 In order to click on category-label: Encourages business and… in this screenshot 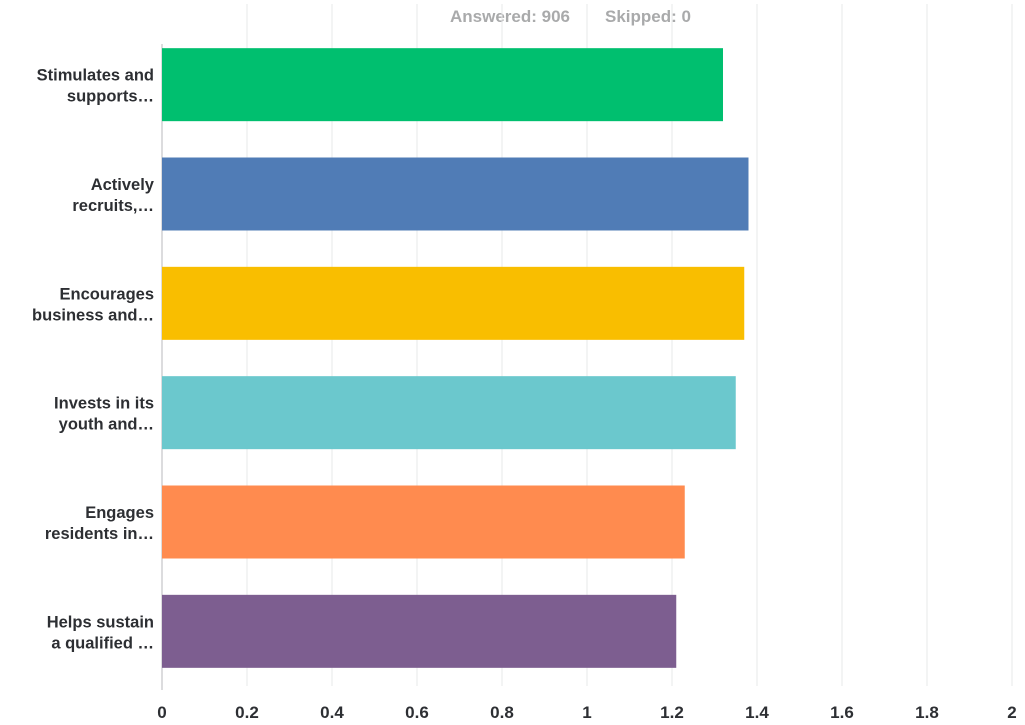, I will do `click(93, 304)`.